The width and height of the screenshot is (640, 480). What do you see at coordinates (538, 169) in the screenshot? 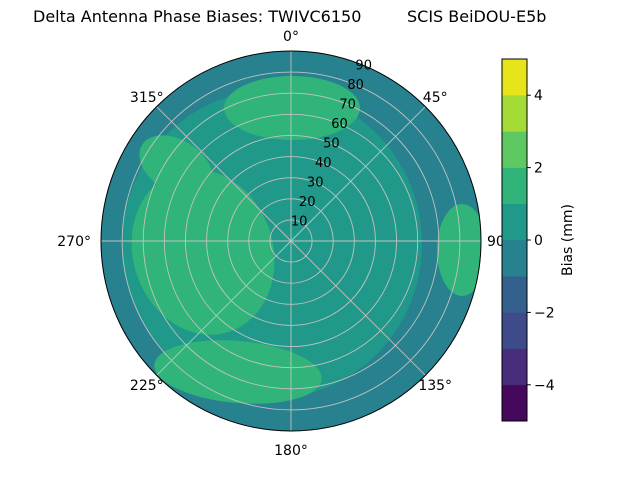
I see `colorbar-tick-label: 2` at bounding box center [538, 169].